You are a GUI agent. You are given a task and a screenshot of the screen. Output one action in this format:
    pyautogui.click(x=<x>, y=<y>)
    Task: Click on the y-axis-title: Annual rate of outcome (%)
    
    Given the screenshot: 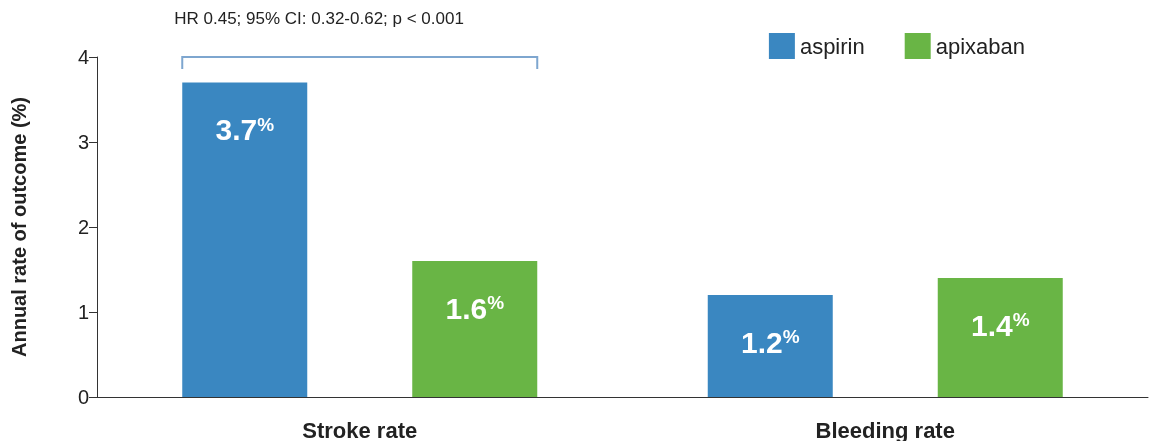 What is the action you would take?
    pyautogui.click(x=19, y=227)
    